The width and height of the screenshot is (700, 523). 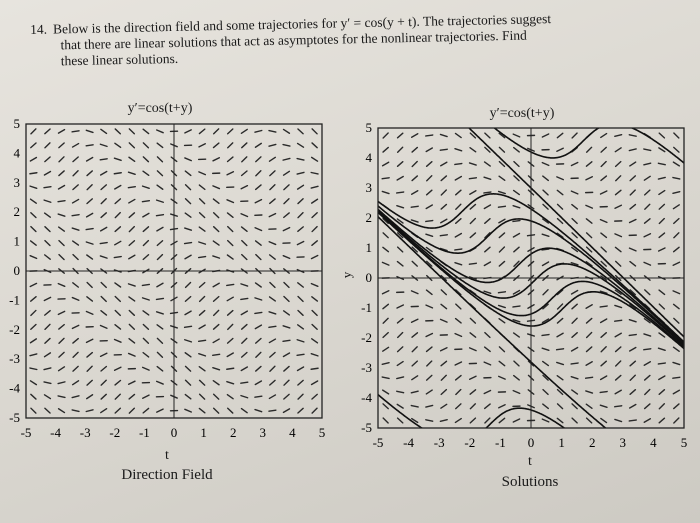 What do you see at coordinates (17, 123) in the screenshot?
I see `y-tick-label: 5` at bounding box center [17, 123].